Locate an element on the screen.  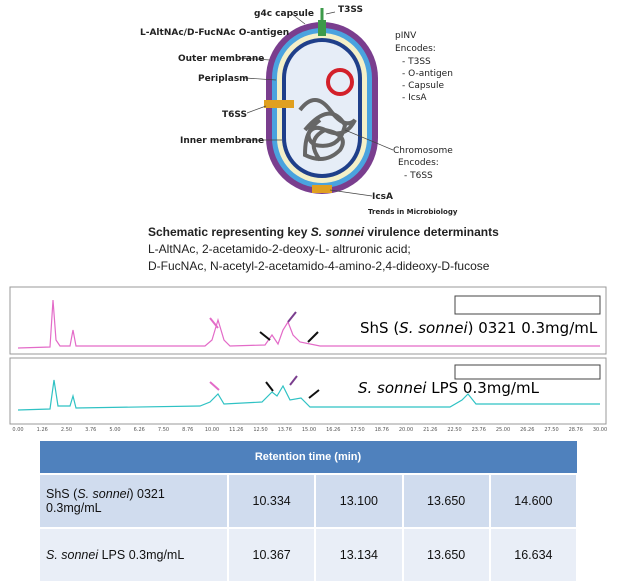
list: - T6SS is located at coordinates (418, 176).